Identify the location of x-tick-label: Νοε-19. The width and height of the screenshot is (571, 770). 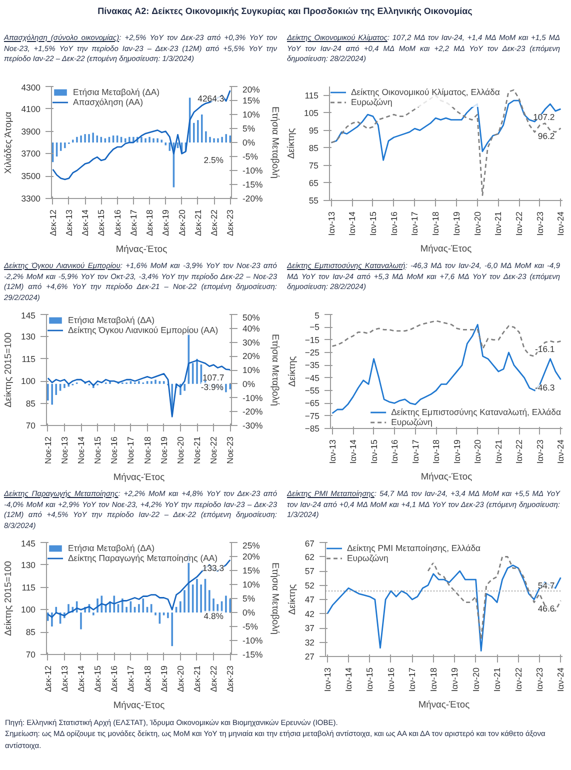
(163, 450).